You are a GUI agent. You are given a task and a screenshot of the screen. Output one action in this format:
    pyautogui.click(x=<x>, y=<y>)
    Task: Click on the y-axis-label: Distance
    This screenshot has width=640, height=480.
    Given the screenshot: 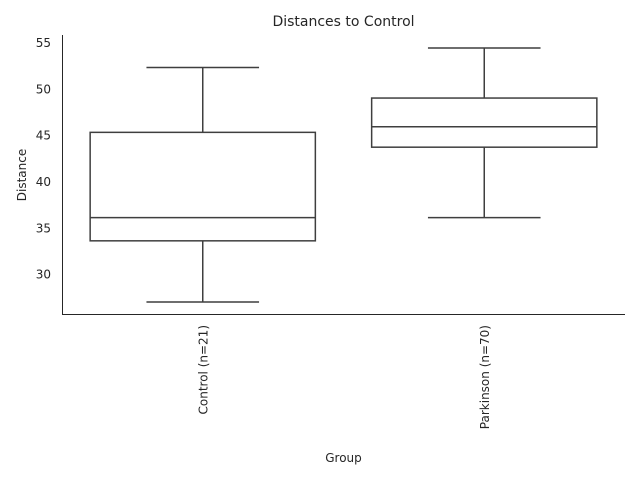 What is the action you would take?
    pyautogui.click(x=22, y=175)
    